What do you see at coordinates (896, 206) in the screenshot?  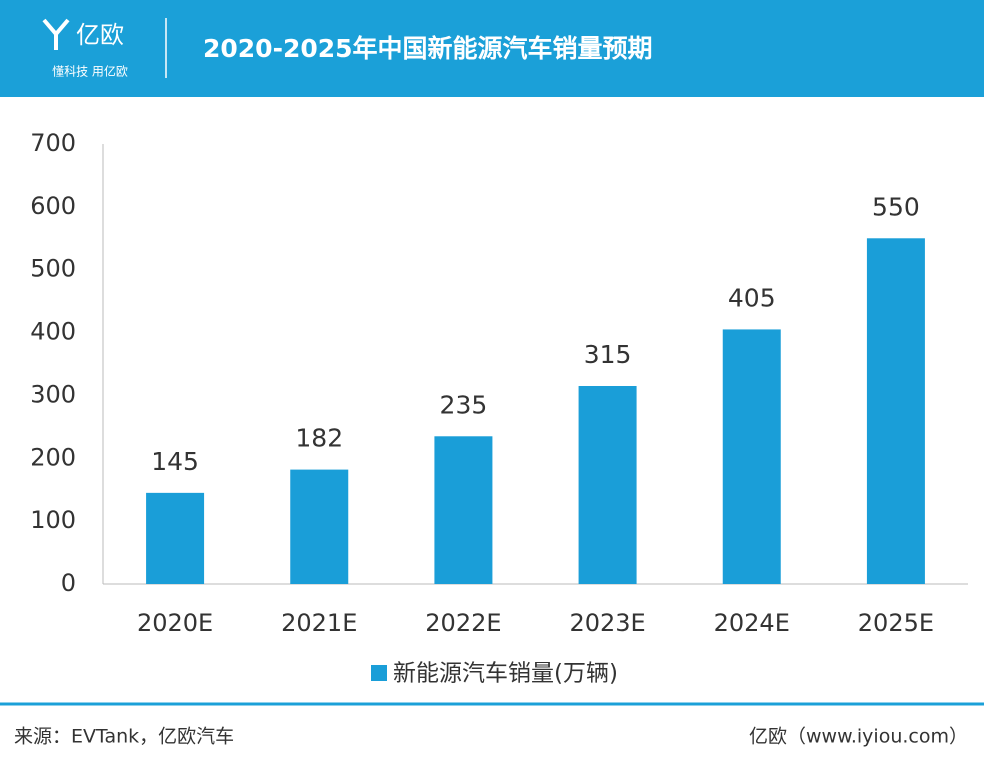 I see `data-label: 550` at bounding box center [896, 206].